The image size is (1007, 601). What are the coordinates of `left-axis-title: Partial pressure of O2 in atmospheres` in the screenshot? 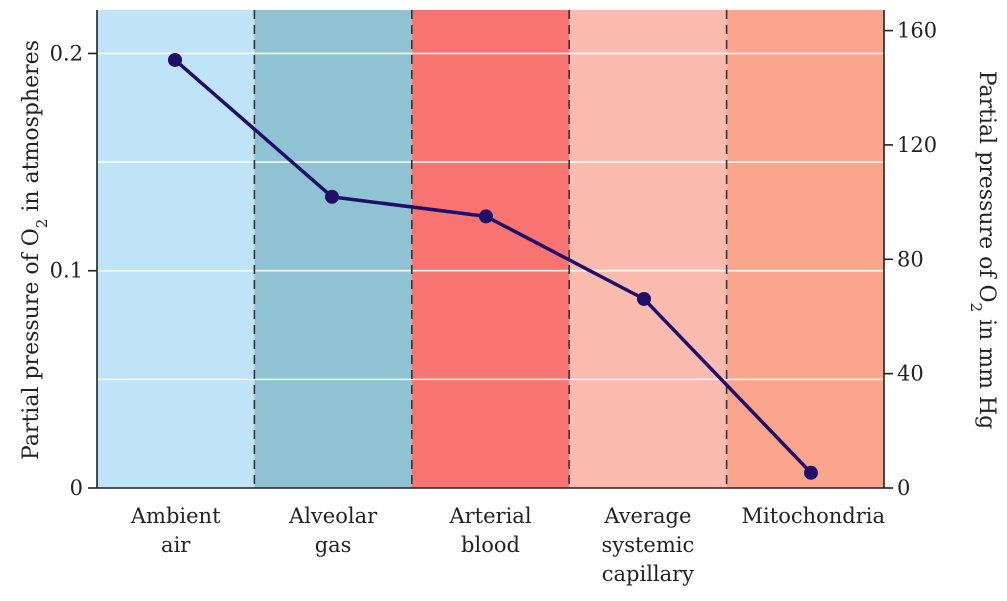 It's located at (35, 250).